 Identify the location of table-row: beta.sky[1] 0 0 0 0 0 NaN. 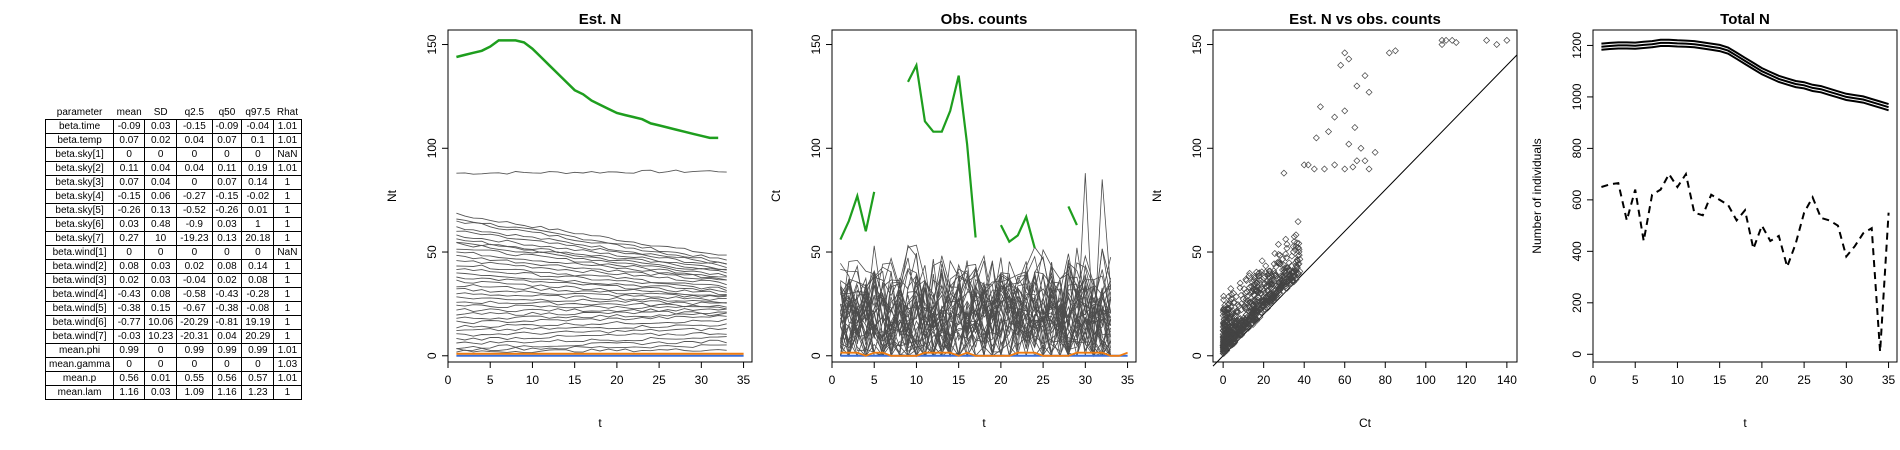
(173, 154).